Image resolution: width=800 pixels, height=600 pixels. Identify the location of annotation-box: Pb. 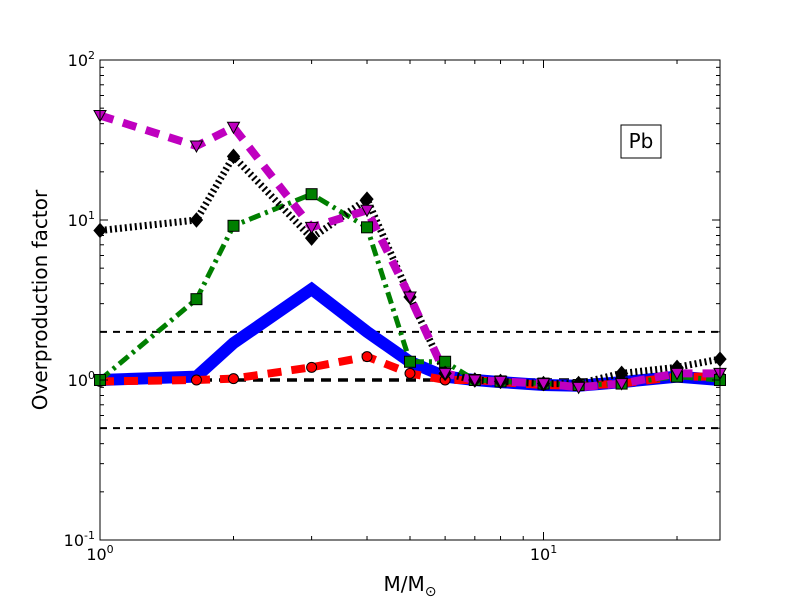
(641, 141).